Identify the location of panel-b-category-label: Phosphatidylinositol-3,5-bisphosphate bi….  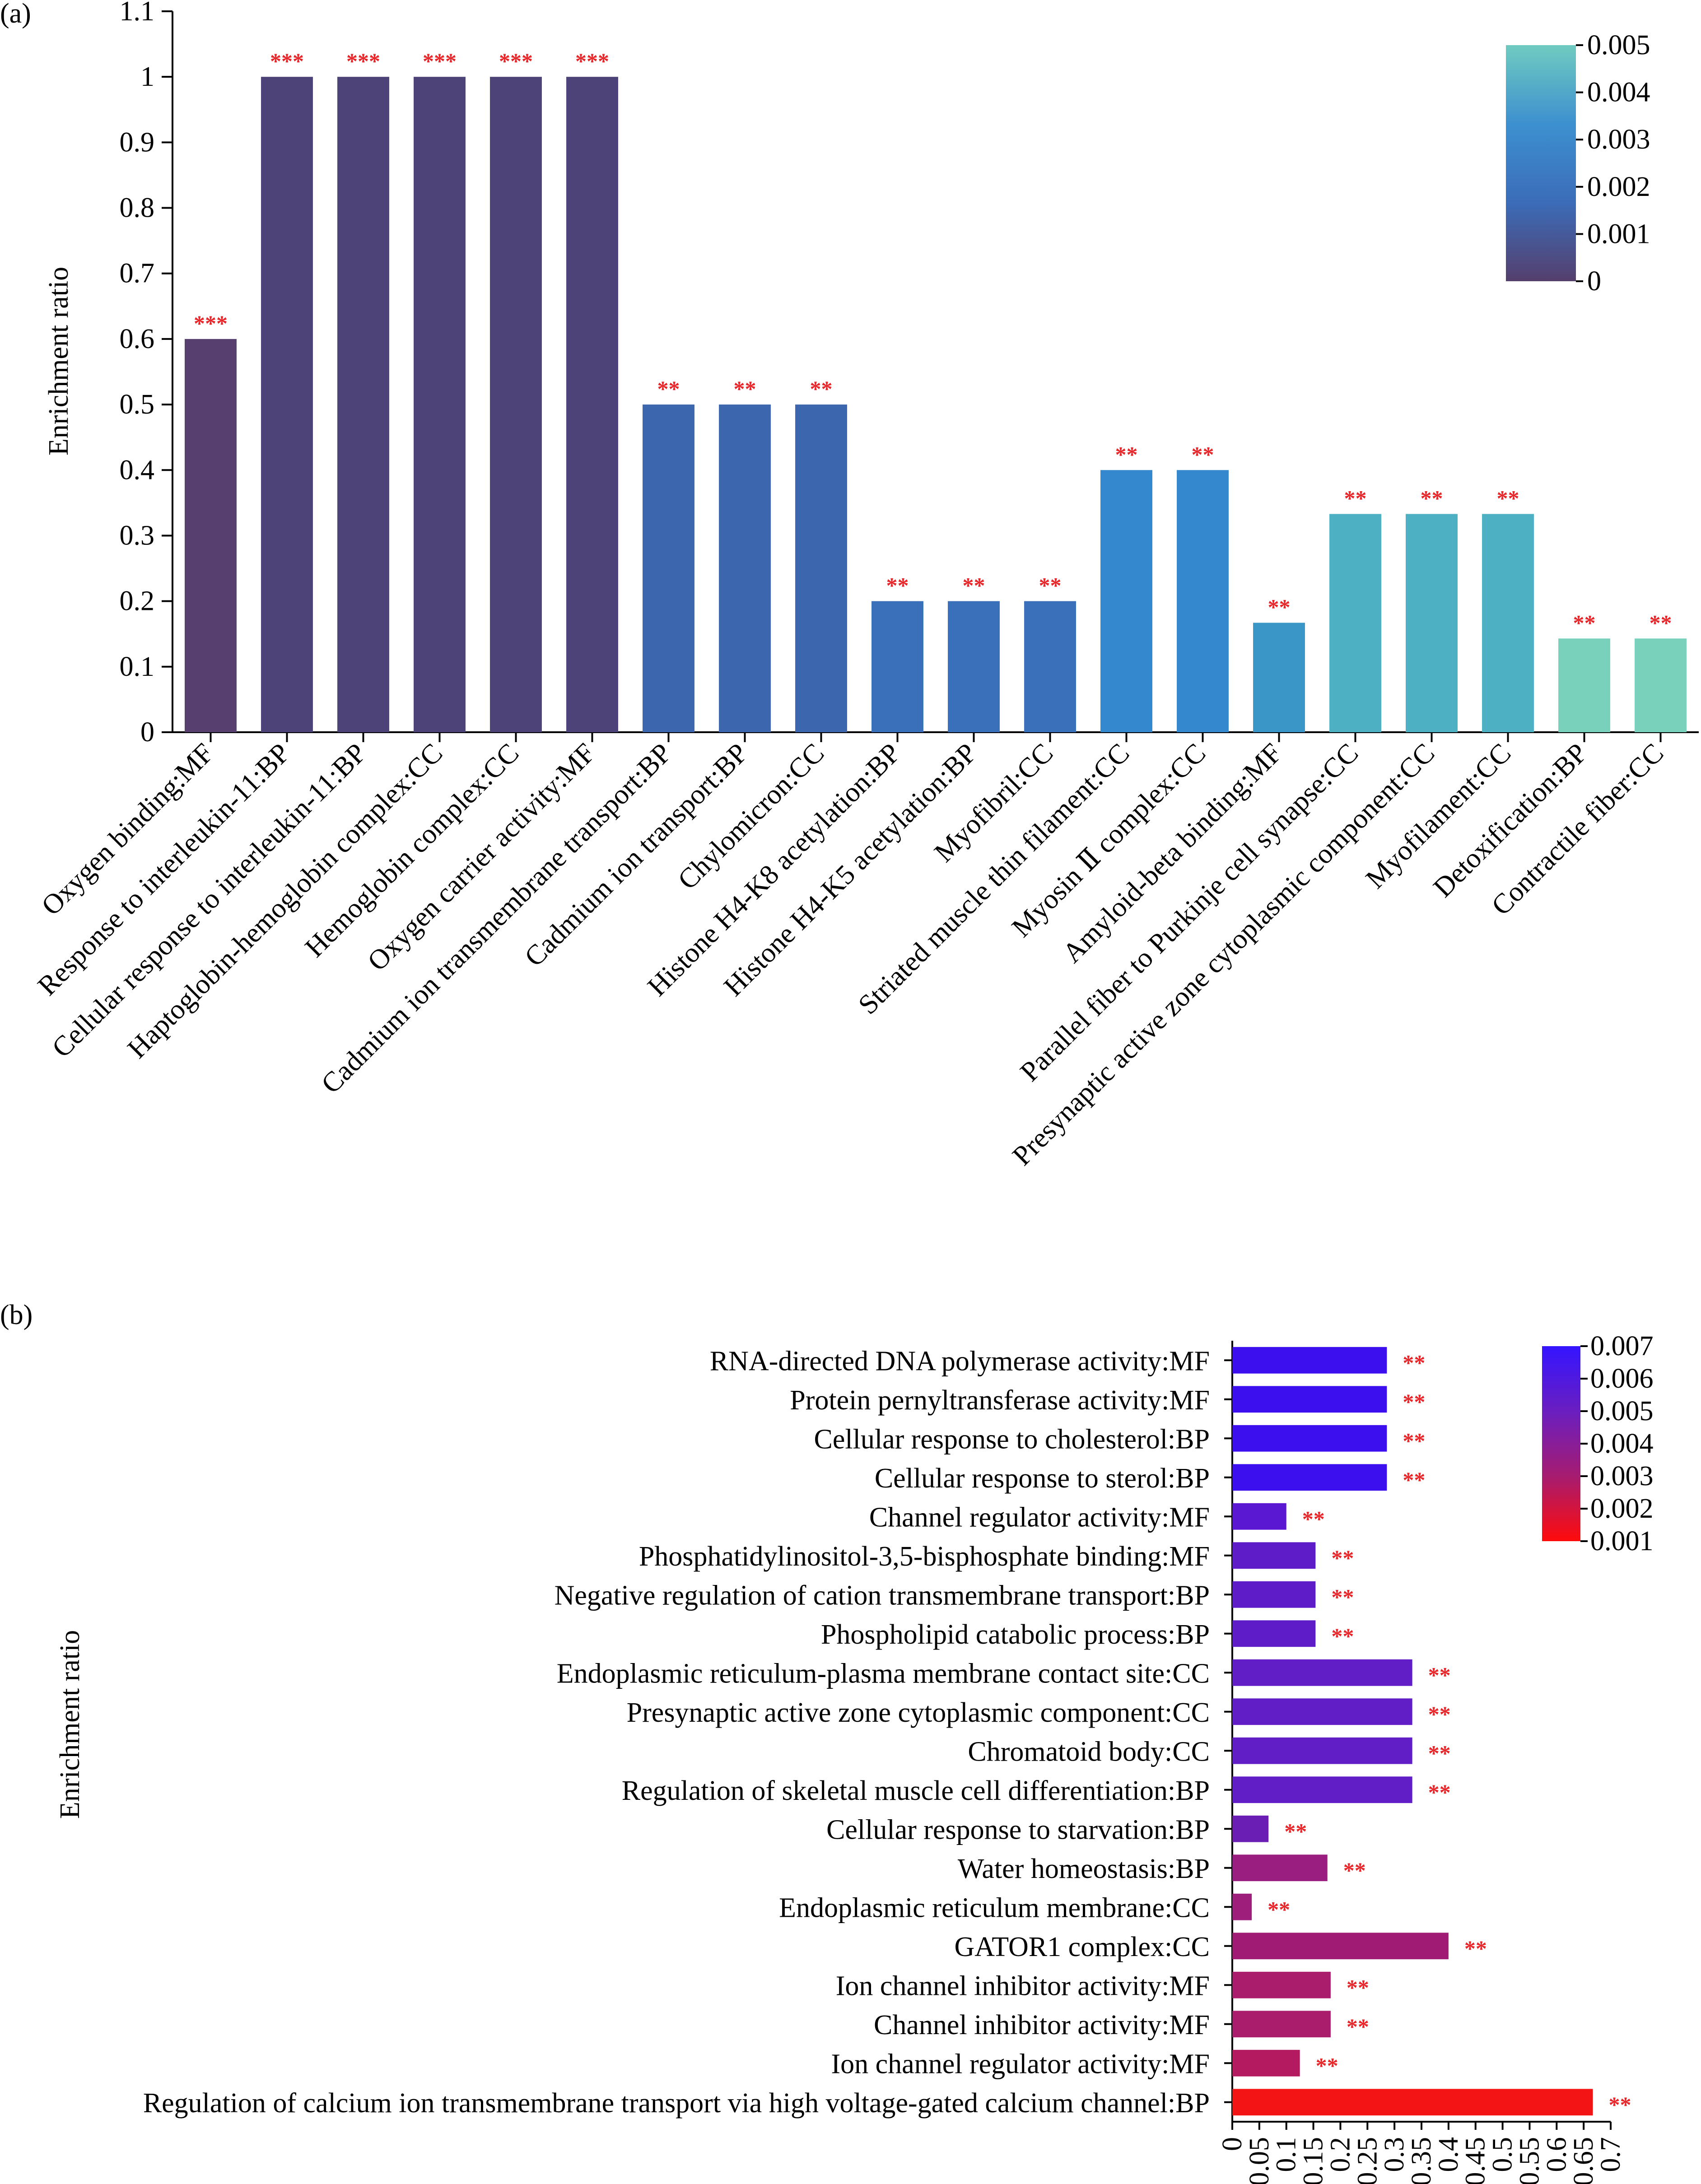
(924, 1556).